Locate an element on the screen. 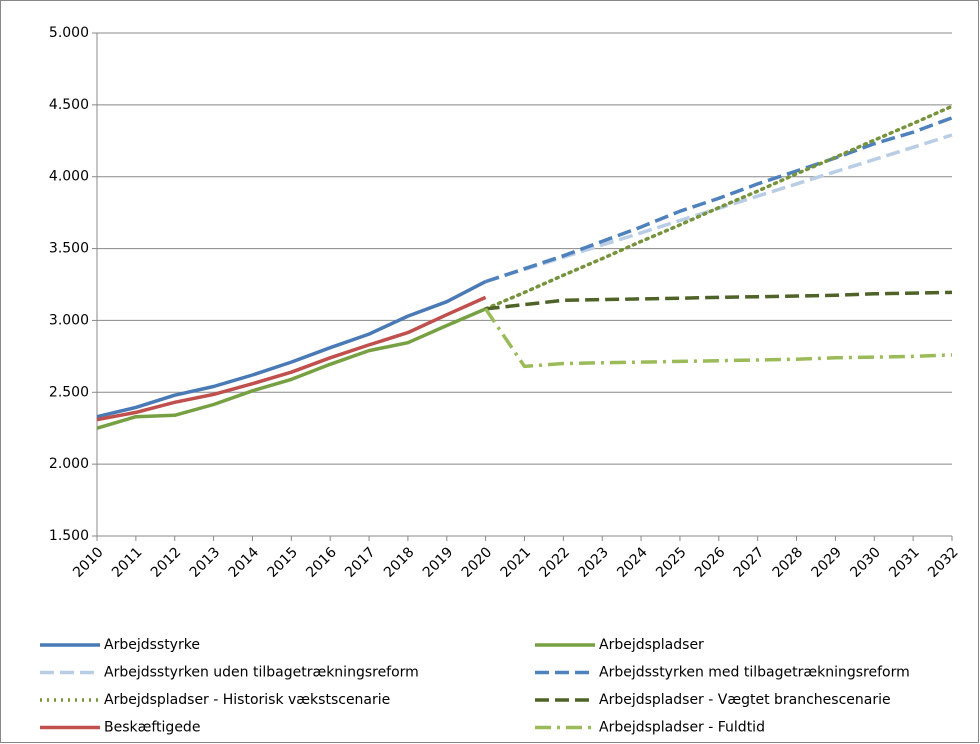 The height and width of the screenshot is (744, 980). y-tick-label: 2.000 is located at coordinates (69, 464).